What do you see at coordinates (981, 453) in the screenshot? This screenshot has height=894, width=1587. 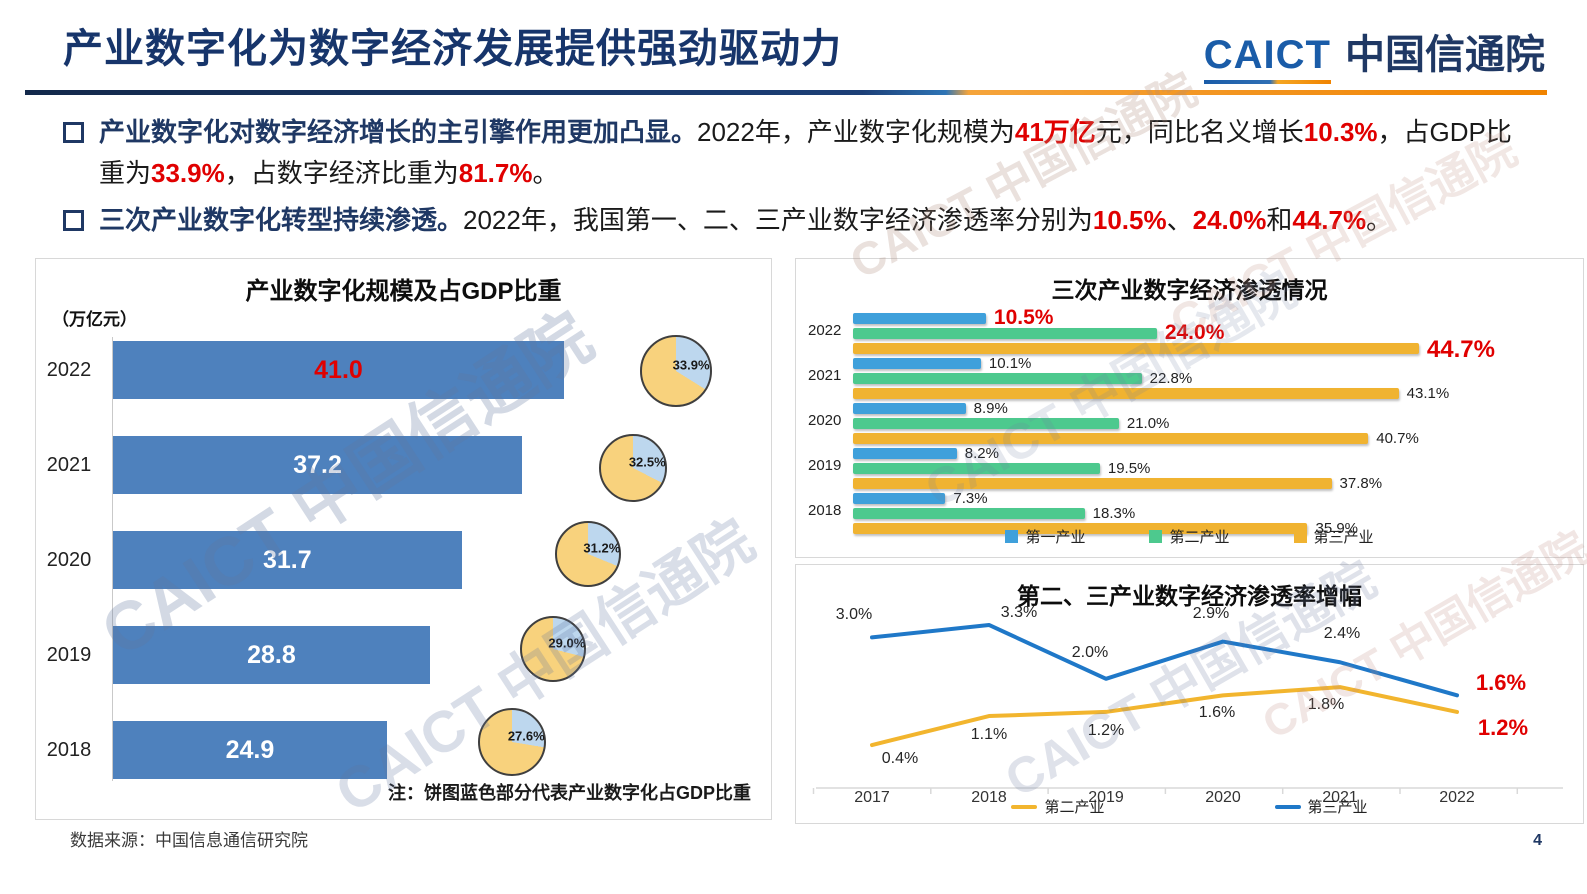 I see `chart2-bar-value: 8.2%` at bounding box center [981, 453].